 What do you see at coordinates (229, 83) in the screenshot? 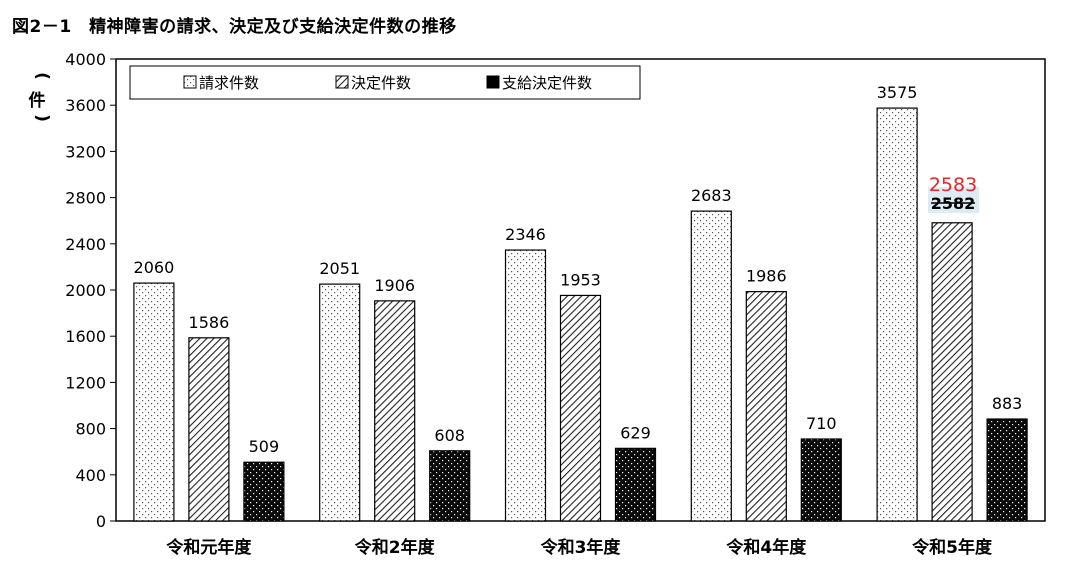
I see `legend-entry-claims: 請求件数` at bounding box center [229, 83].